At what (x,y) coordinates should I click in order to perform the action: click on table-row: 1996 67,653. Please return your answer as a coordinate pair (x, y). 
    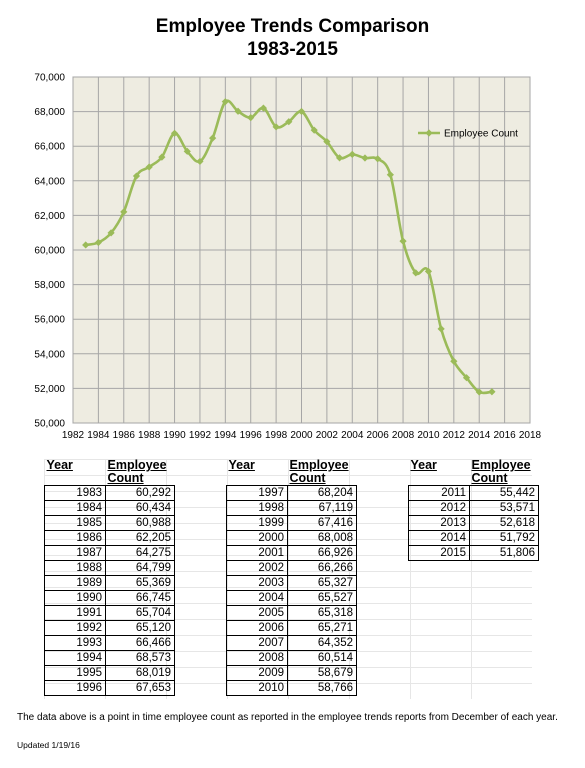
    Looking at the image, I should click on (109, 688).